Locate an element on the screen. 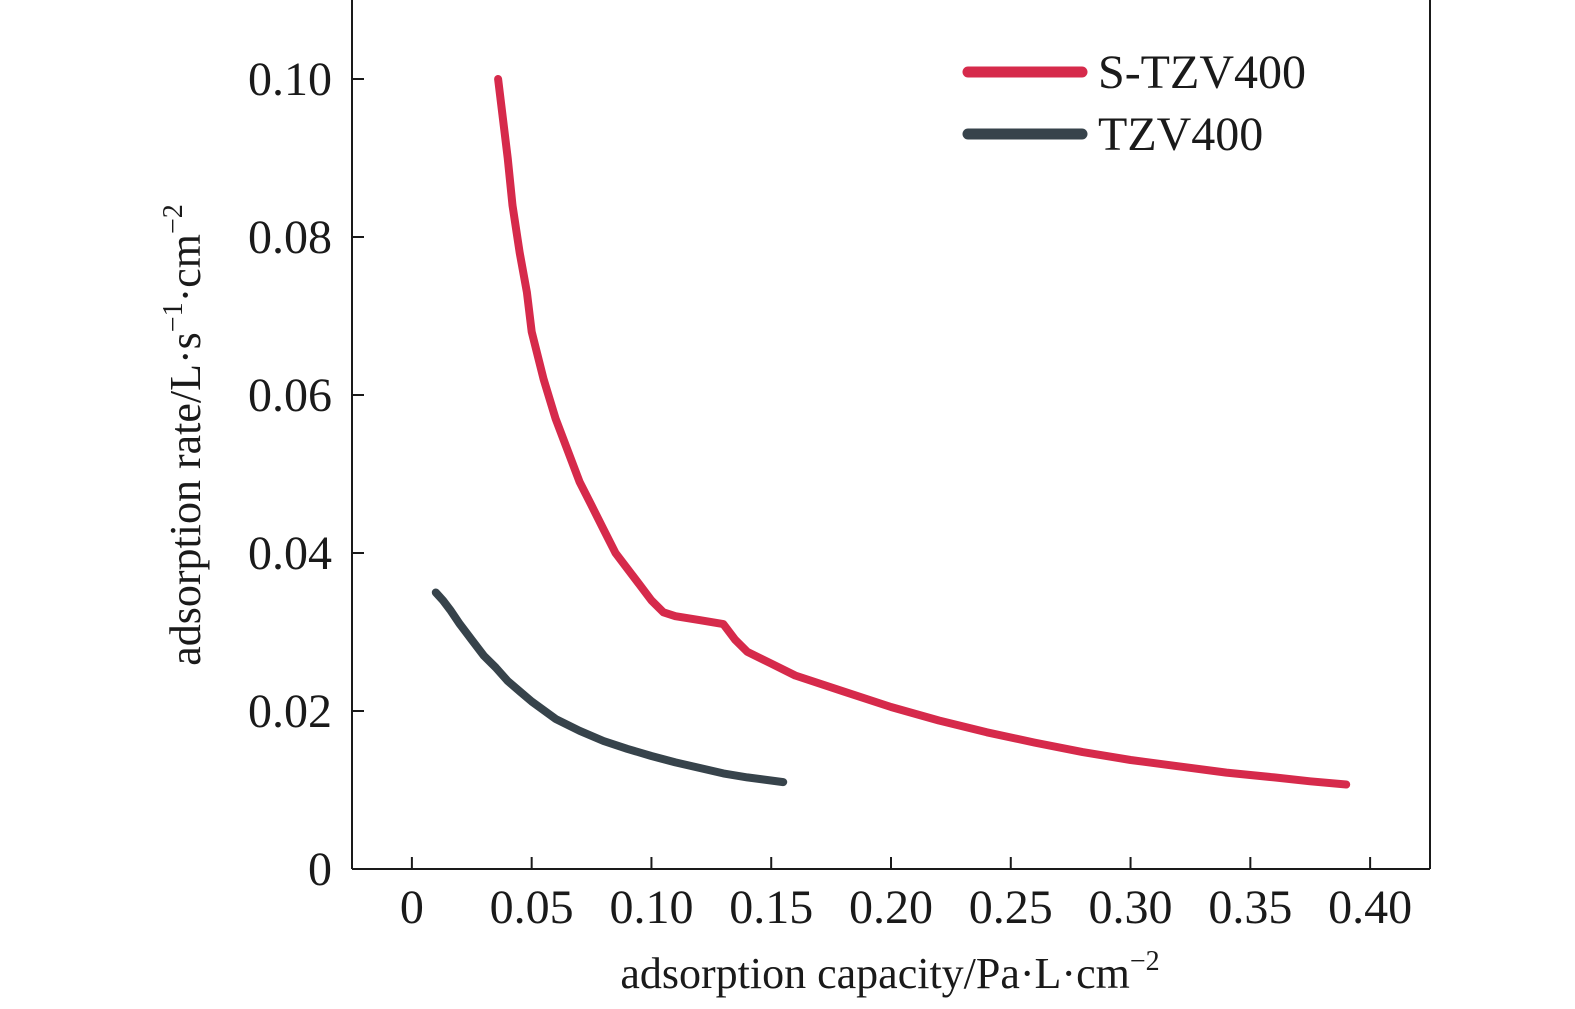 This screenshot has width=1575, height=1009. x-axis-title: adsorption capacity/Pa·L·cm−2 is located at coordinates (889, 972).